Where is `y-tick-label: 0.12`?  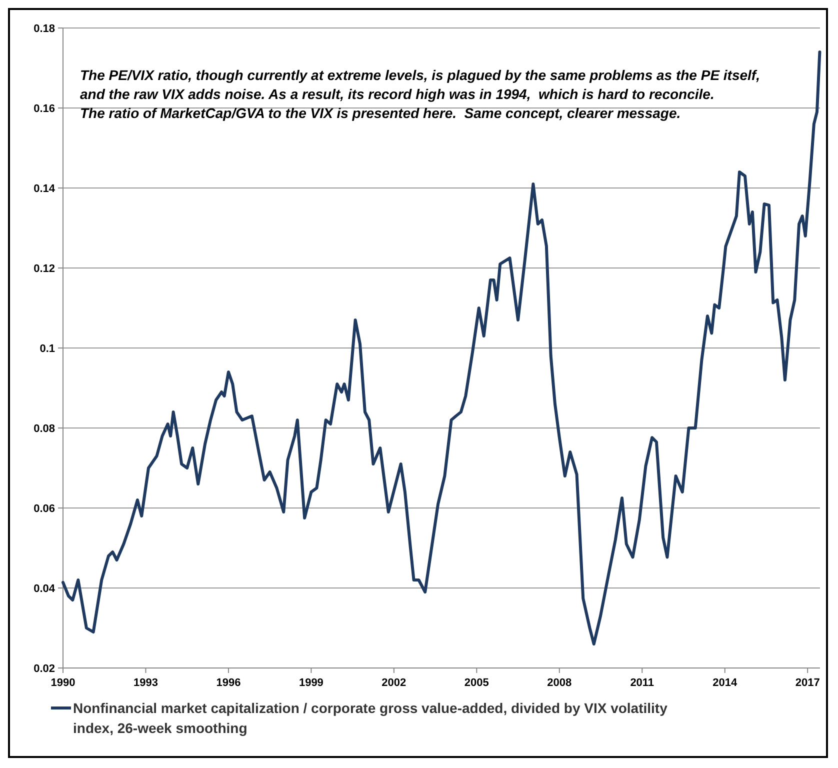
y-tick-label: 0.12 is located at coordinates (44, 268).